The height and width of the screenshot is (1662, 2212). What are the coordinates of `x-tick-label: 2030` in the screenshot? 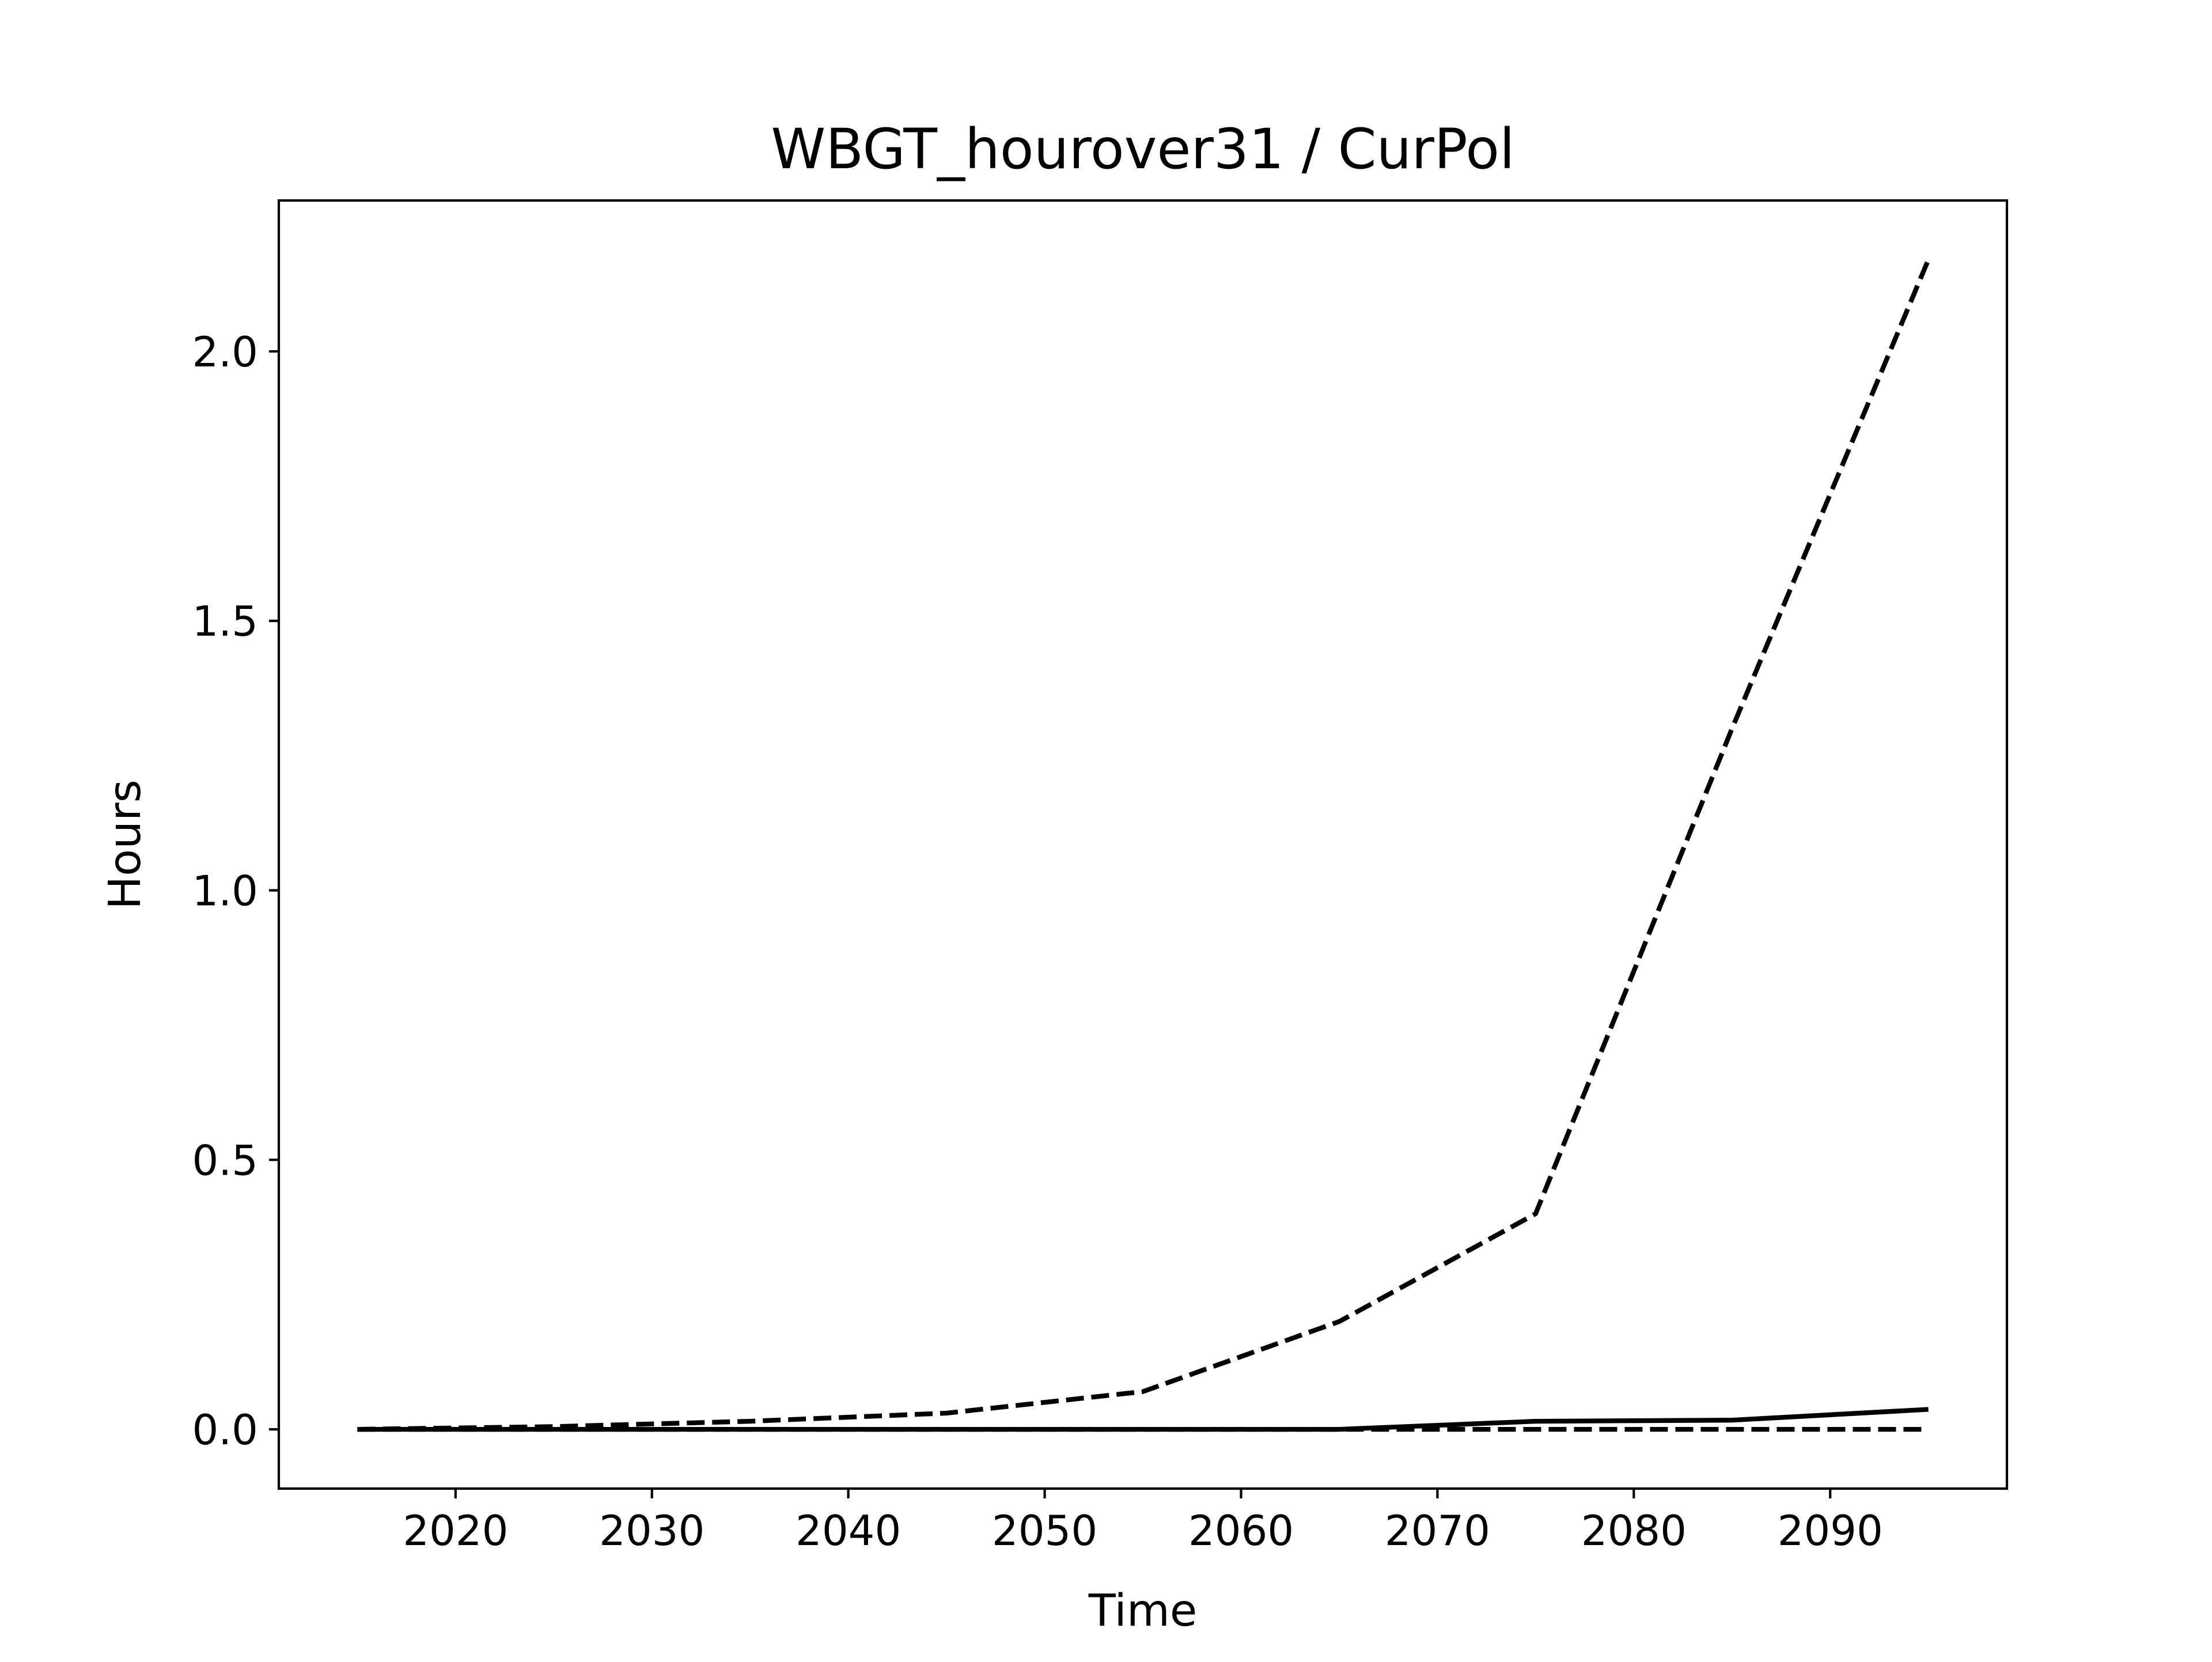 It's located at (651, 1530).